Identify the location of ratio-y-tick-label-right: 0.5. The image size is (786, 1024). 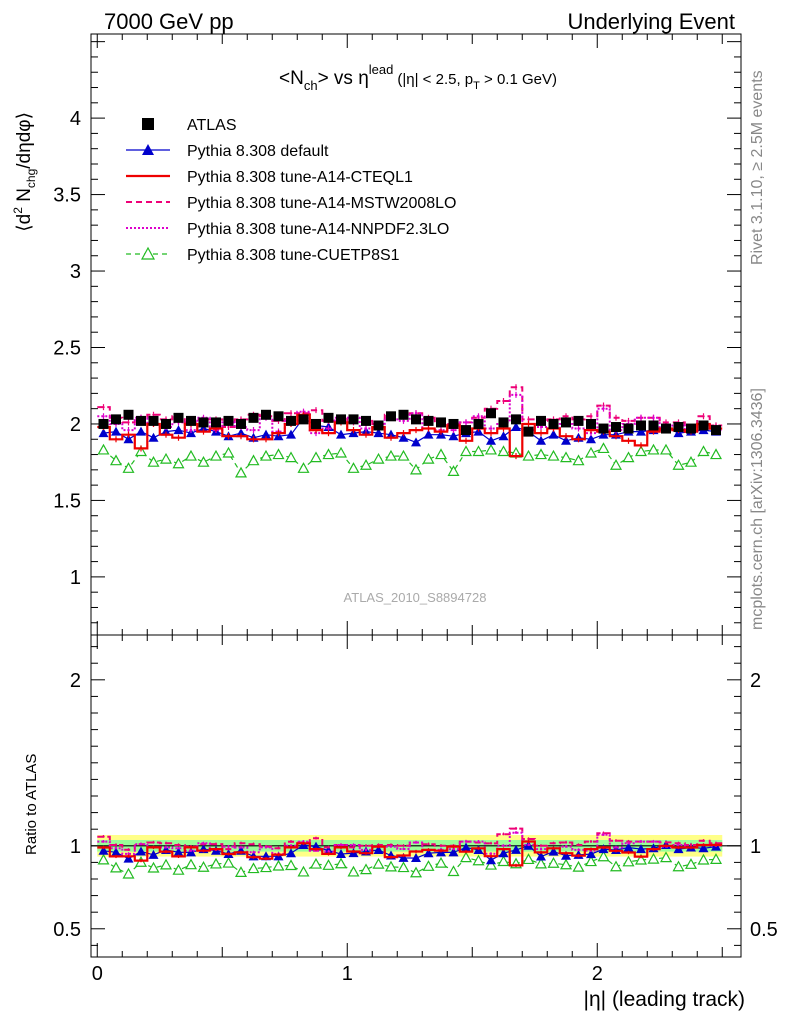
(764, 930).